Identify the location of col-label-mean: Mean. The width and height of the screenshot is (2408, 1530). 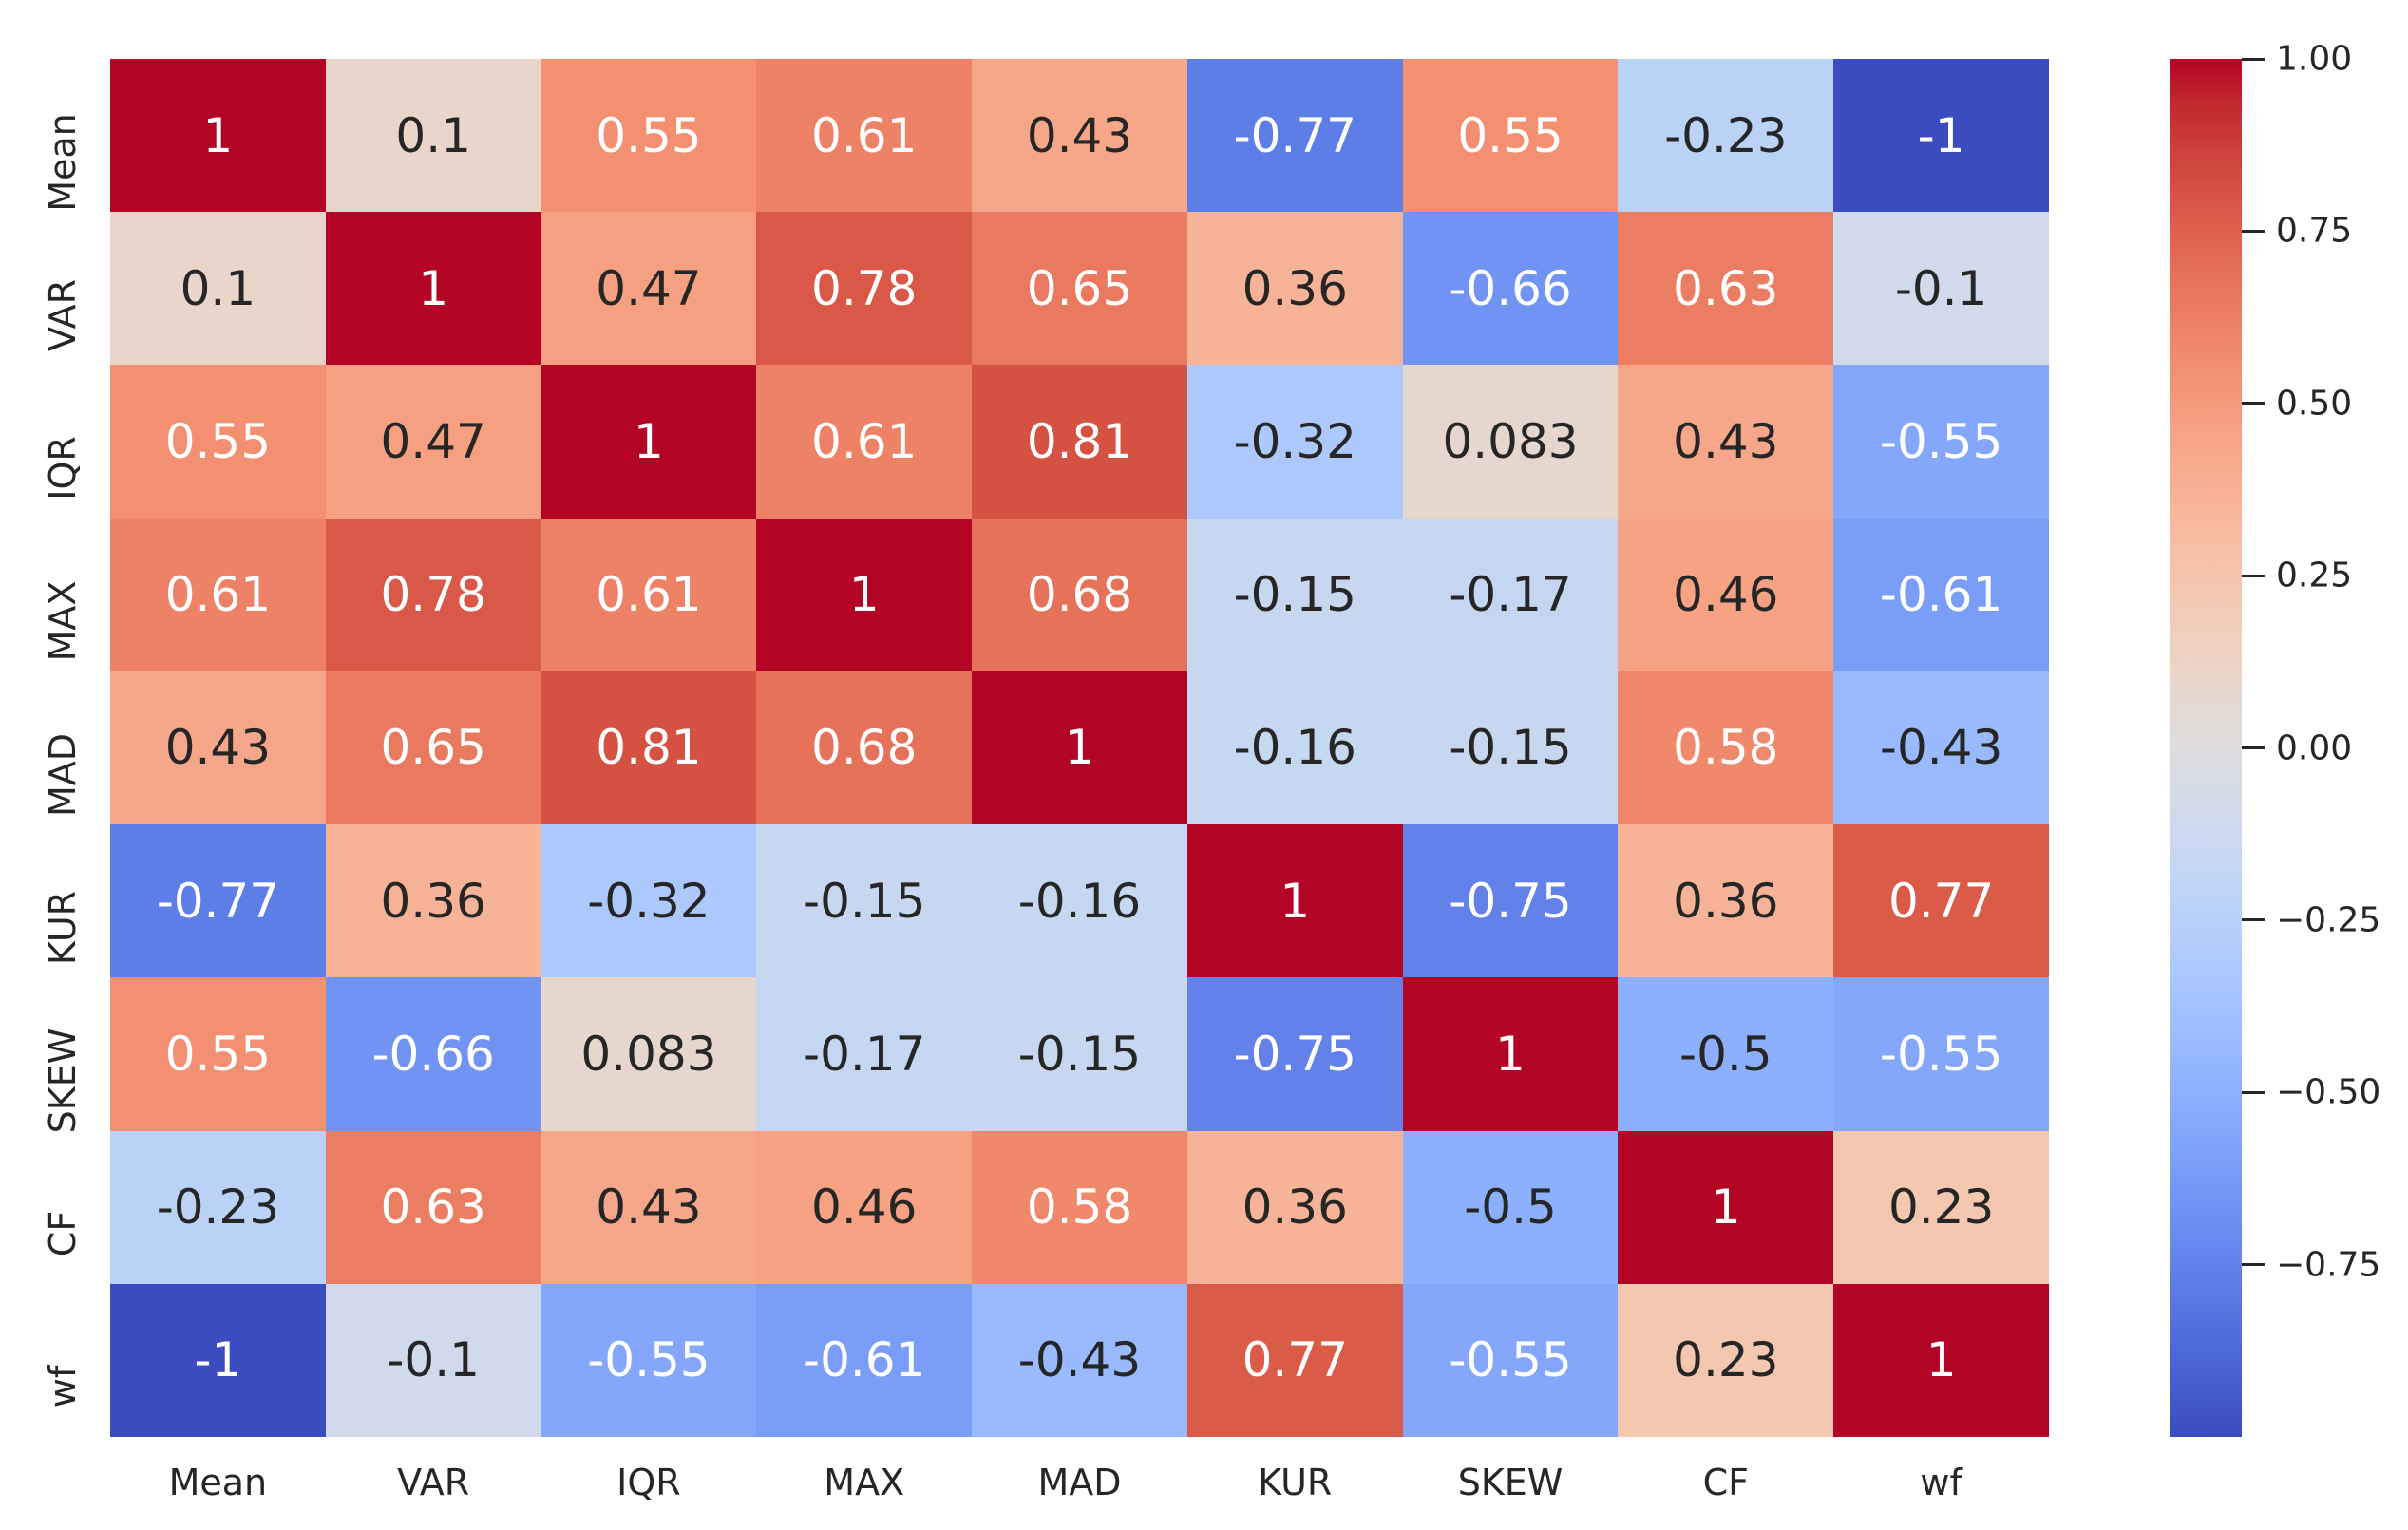
(218, 1482).